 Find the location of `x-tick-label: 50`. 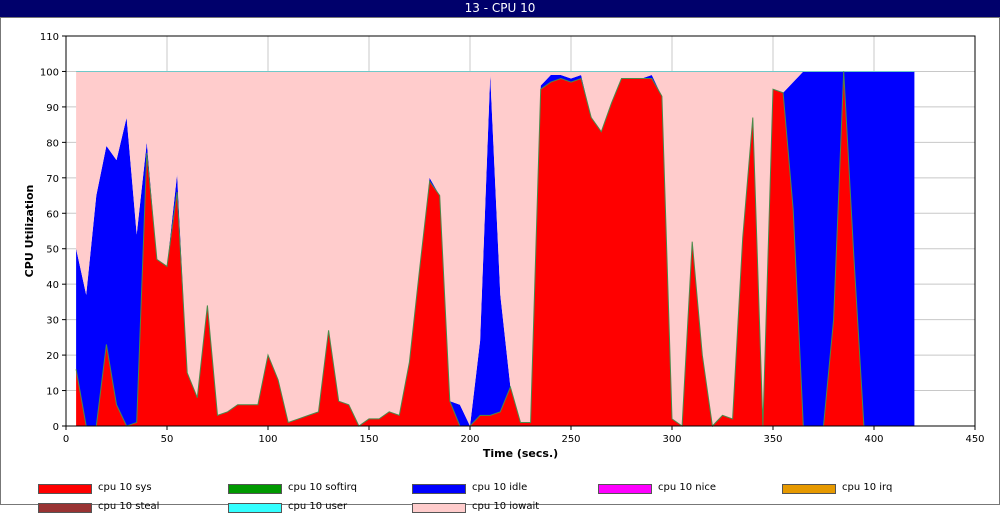

x-tick-label: 50 is located at coordinates (167, 439).